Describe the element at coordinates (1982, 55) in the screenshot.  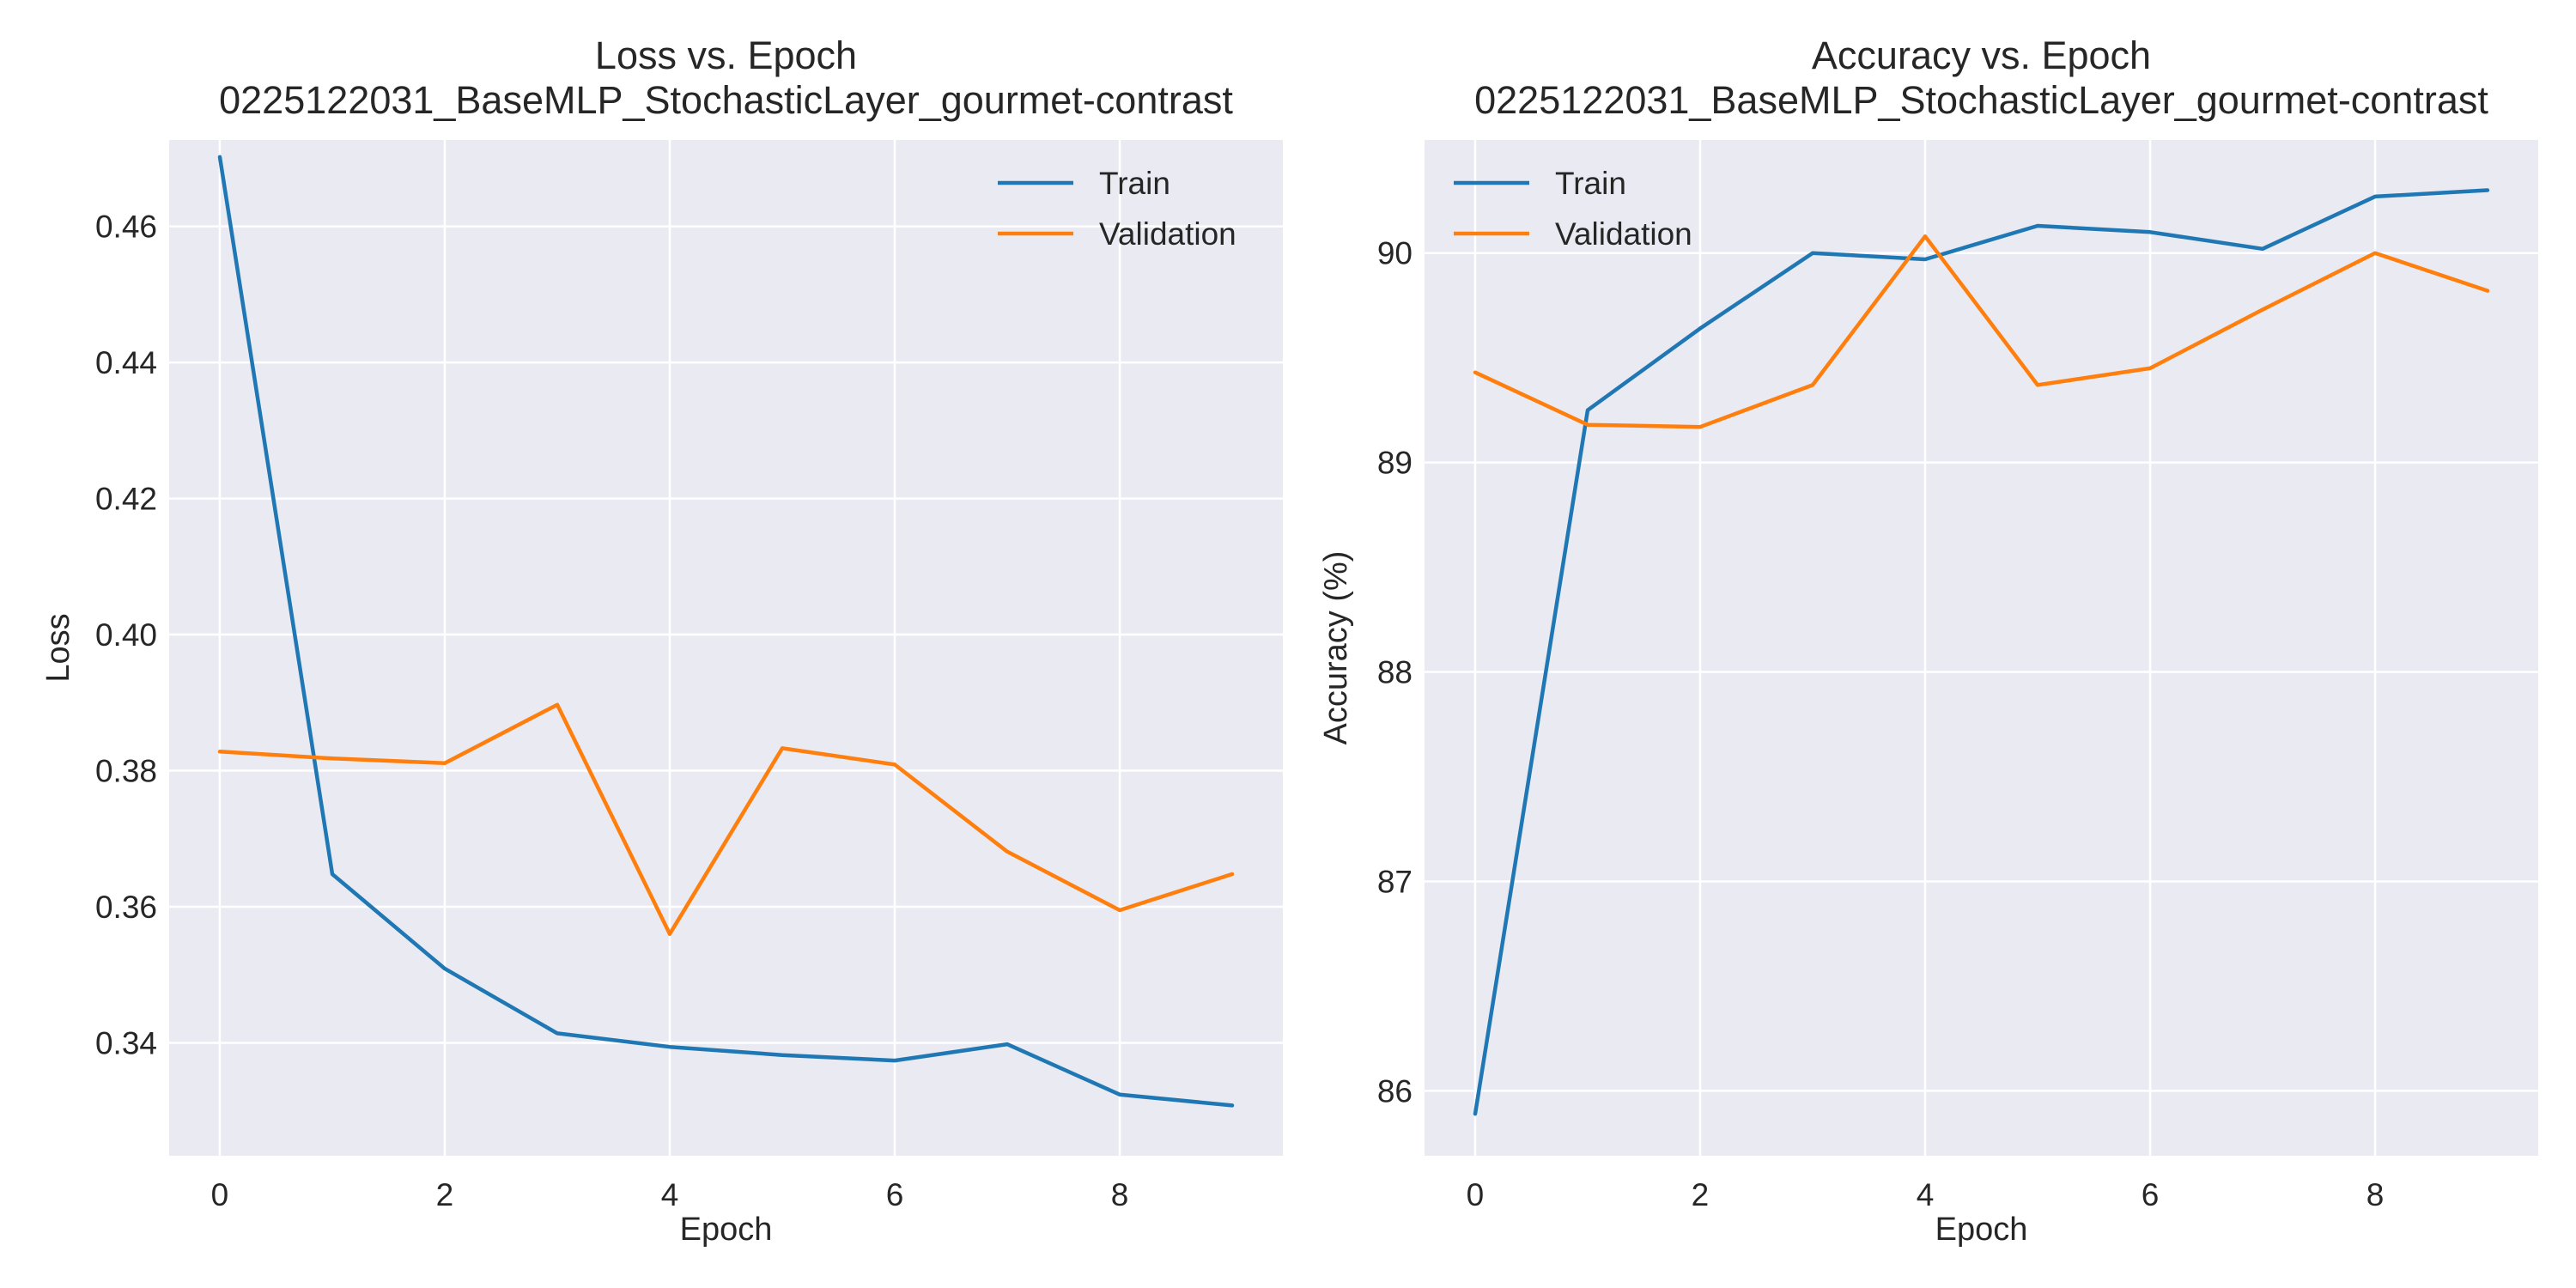
I see `chart-title: Accuracy vs. Epoch` at that location.